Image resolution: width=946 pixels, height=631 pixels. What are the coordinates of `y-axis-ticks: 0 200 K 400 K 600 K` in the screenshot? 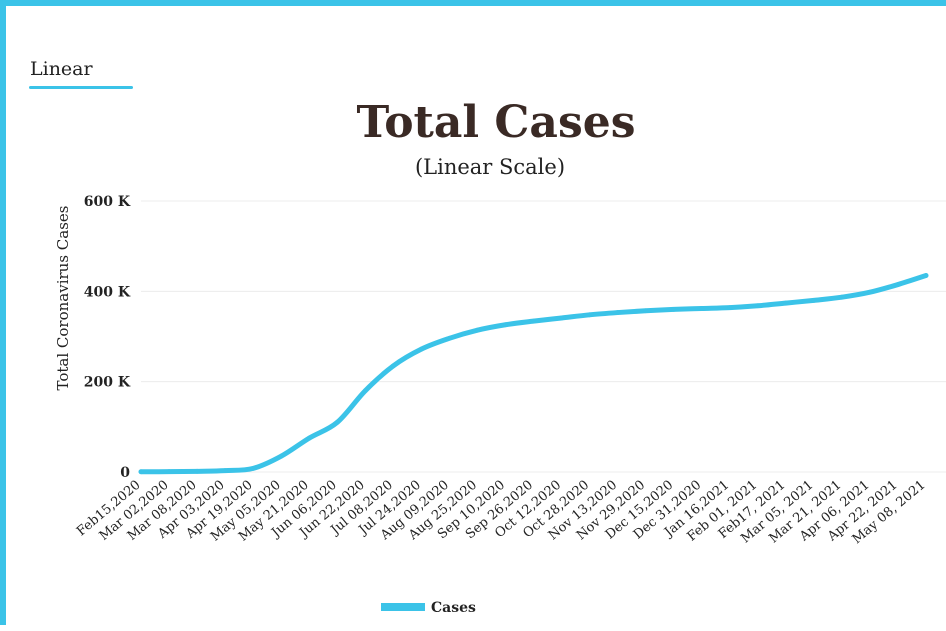 It's located at (107, 337).